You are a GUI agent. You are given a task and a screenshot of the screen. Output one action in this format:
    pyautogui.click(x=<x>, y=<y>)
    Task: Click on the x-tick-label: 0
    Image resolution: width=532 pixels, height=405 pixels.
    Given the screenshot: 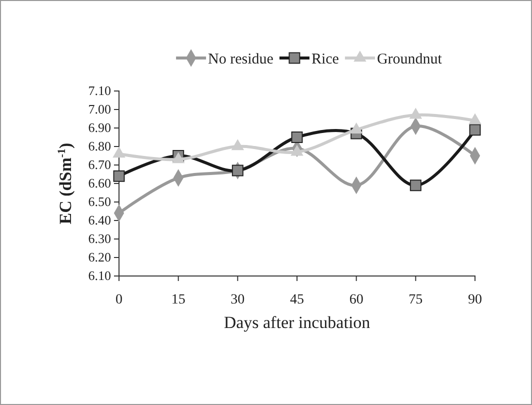 What is the action you would take?
    pyautogui.click(x=119, y=300)
    